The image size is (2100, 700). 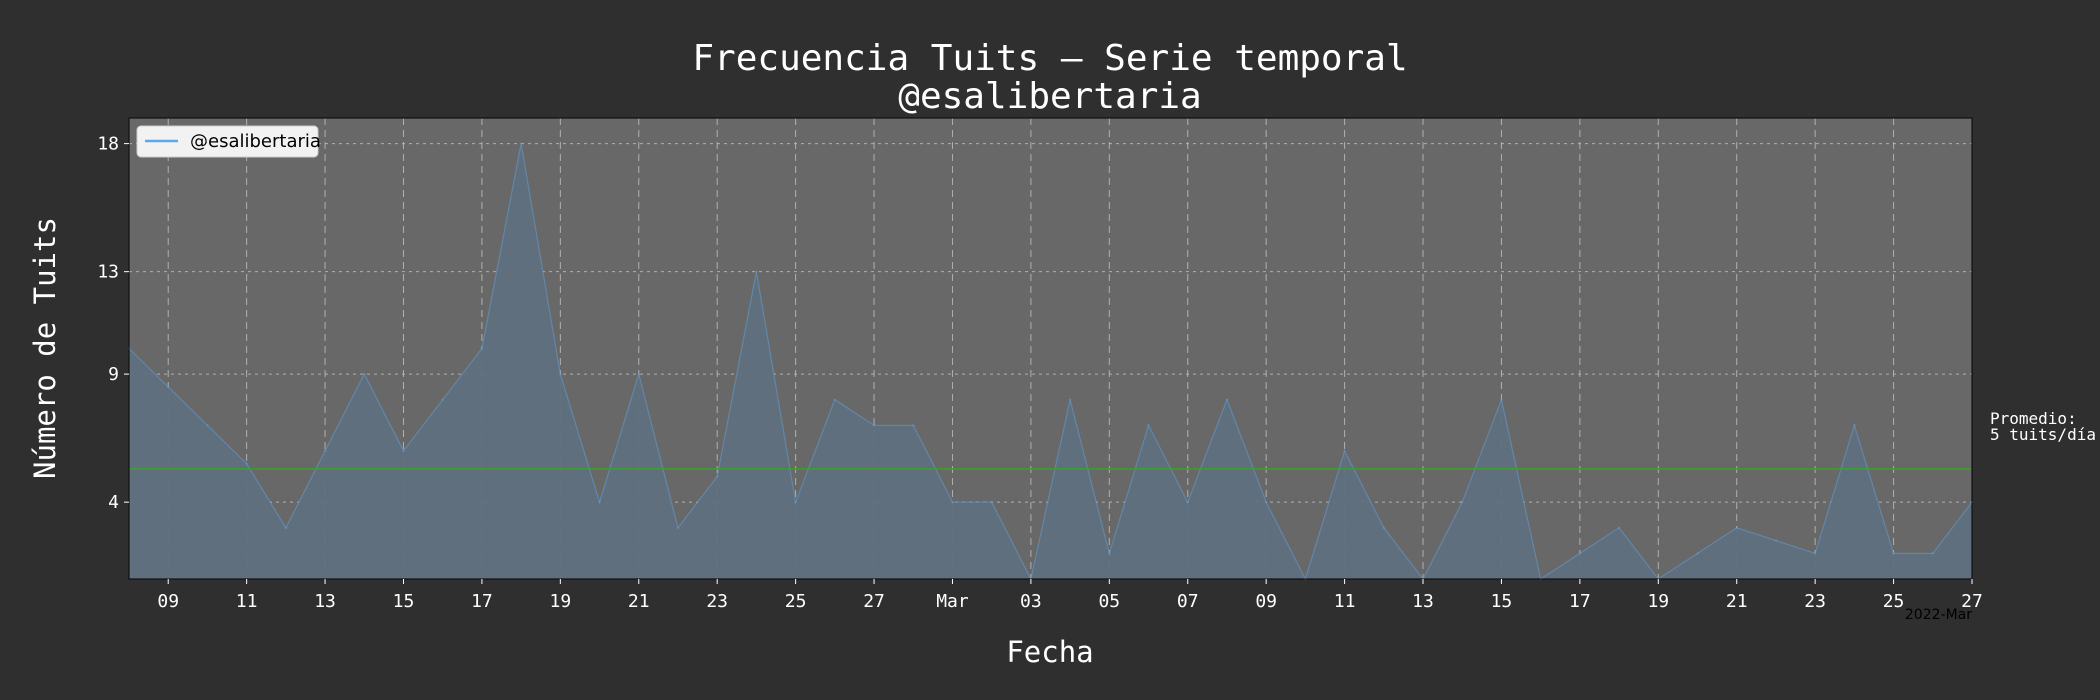 What do you see at coordinates (113, 323) in the screenshot?
I see `y-axis-ticks: 4 9 13 18` at bounding box center [113, 323].